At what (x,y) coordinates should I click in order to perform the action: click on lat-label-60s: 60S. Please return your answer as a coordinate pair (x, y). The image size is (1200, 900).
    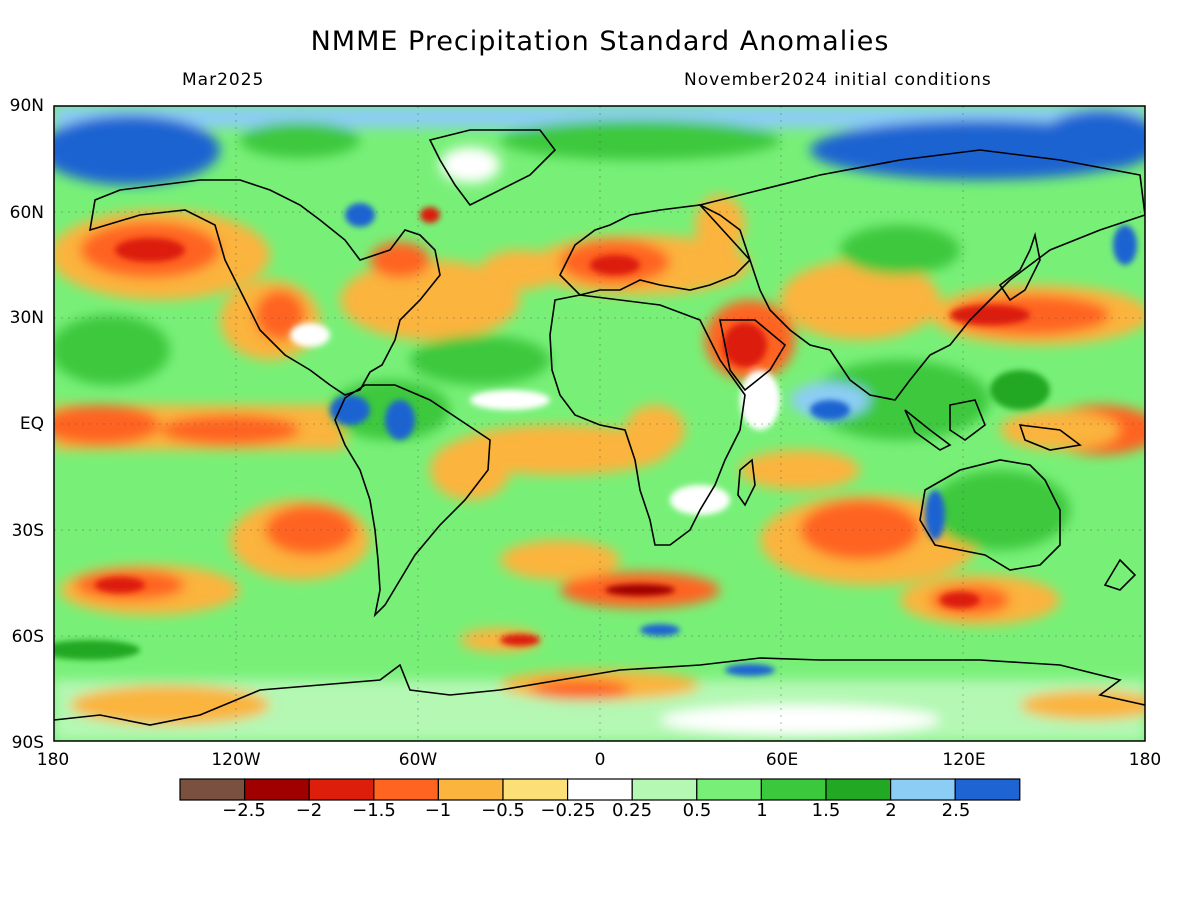
    Looking at the image, I should click on (27, 637).